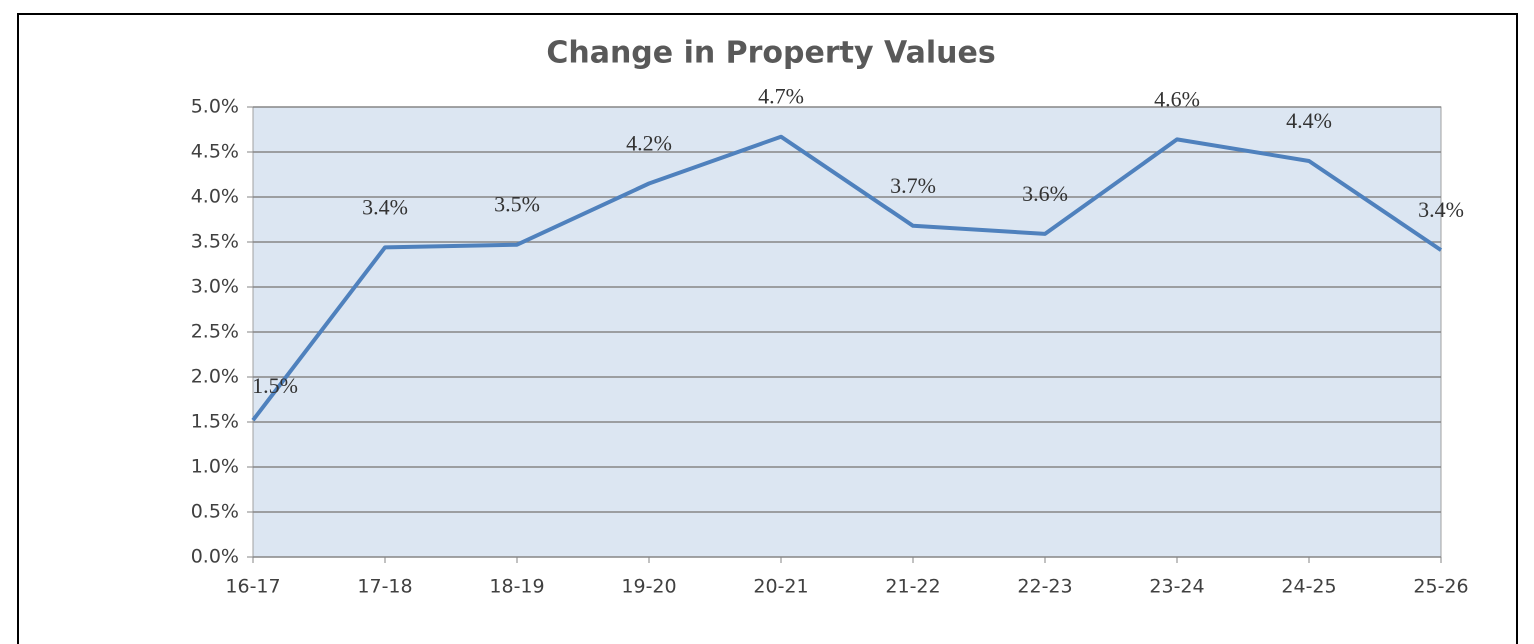 This screenshot has width=1534, height=644. What do you see at coordinates (215, 377) in the screenshot?
I see `y-tick-label: 2.0%` at bounding box center [215, 377].